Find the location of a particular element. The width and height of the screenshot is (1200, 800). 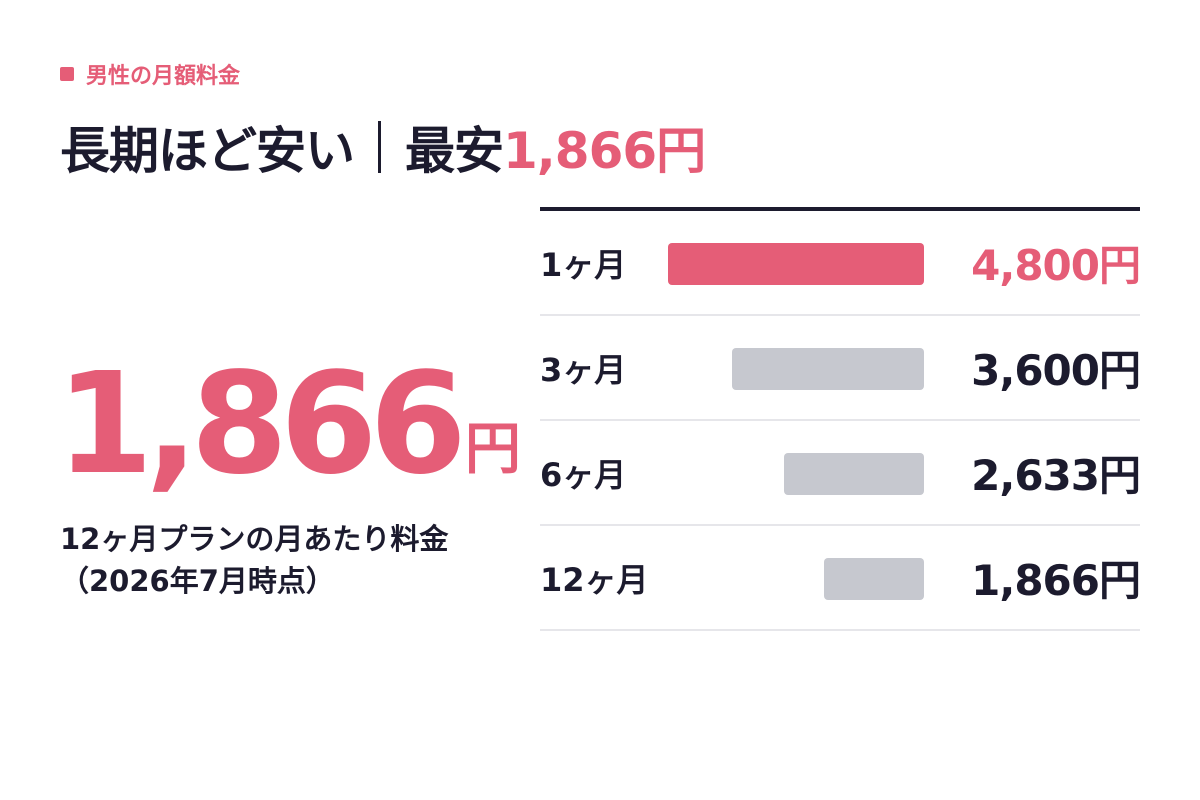

chart-row: 1ヶ月 4,800円 is located at coordinates (840, 263).